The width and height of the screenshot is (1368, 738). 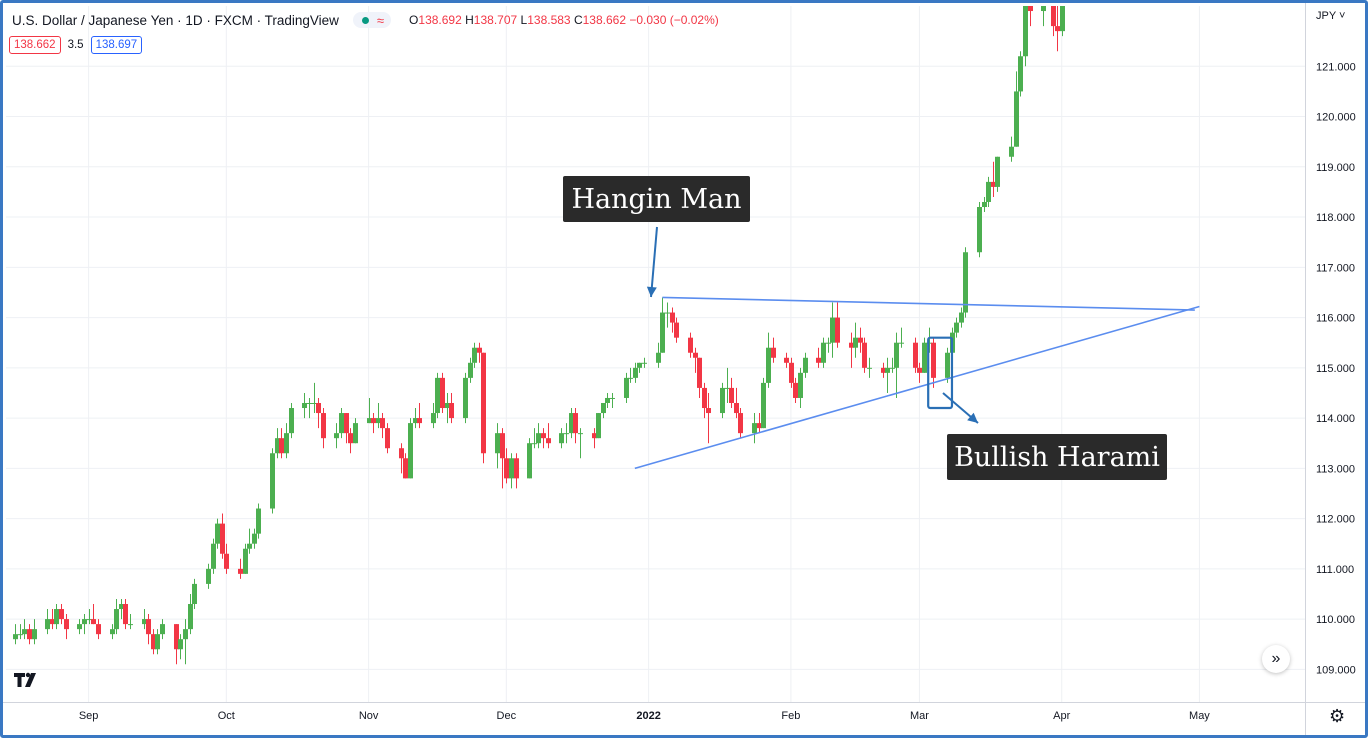 What do you see at coordinates (1057, 457) in the screenshot?
I see `bullish-harami-callout: Bullish Harami` at bounding box center [1057, 457].